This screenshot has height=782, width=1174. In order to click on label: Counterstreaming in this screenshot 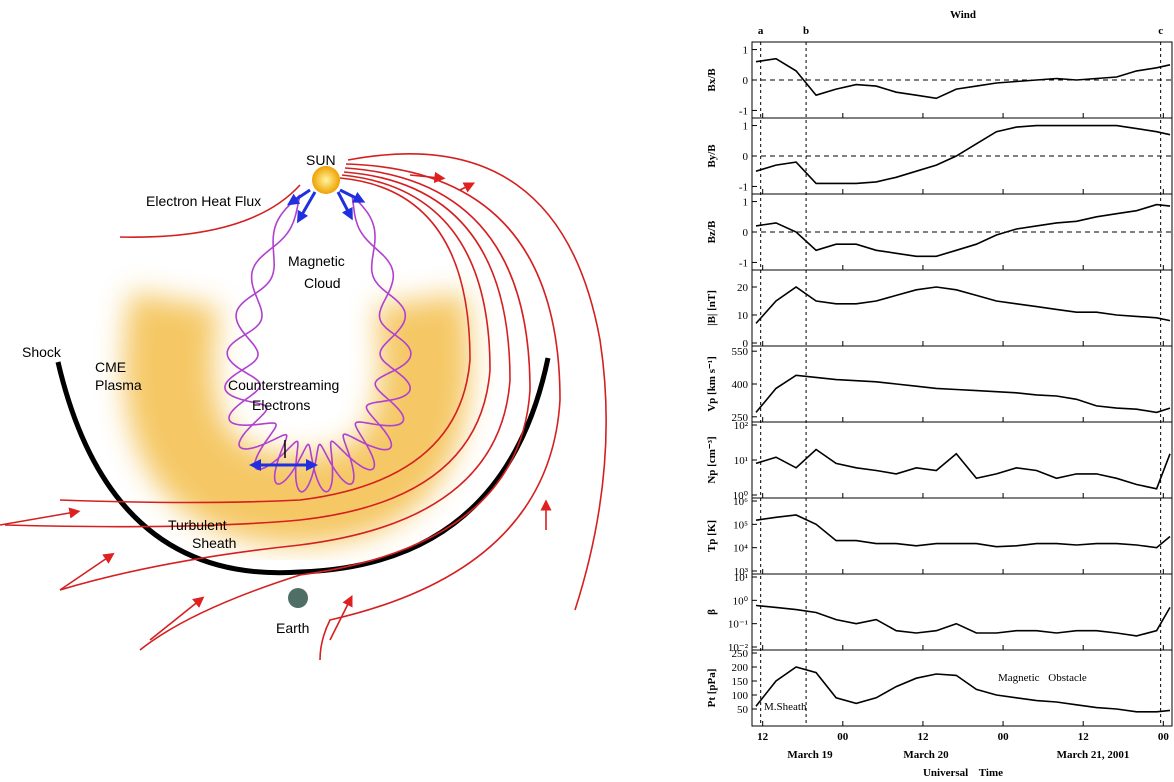, I will do `click(283, 385)`.